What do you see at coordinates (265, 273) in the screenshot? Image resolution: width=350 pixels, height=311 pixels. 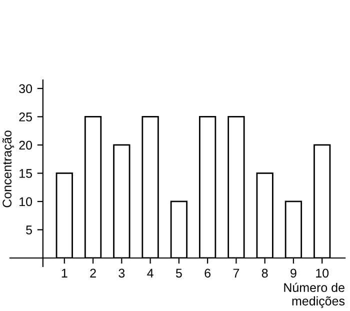 I see `x-tick-label: 8` at bounding box center [265, 273].